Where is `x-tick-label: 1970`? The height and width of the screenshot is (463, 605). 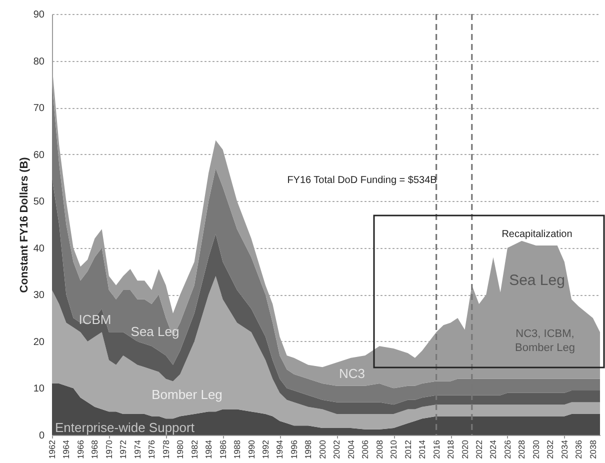
x-tick-label: 1970 is located at coordinates (109, 449).